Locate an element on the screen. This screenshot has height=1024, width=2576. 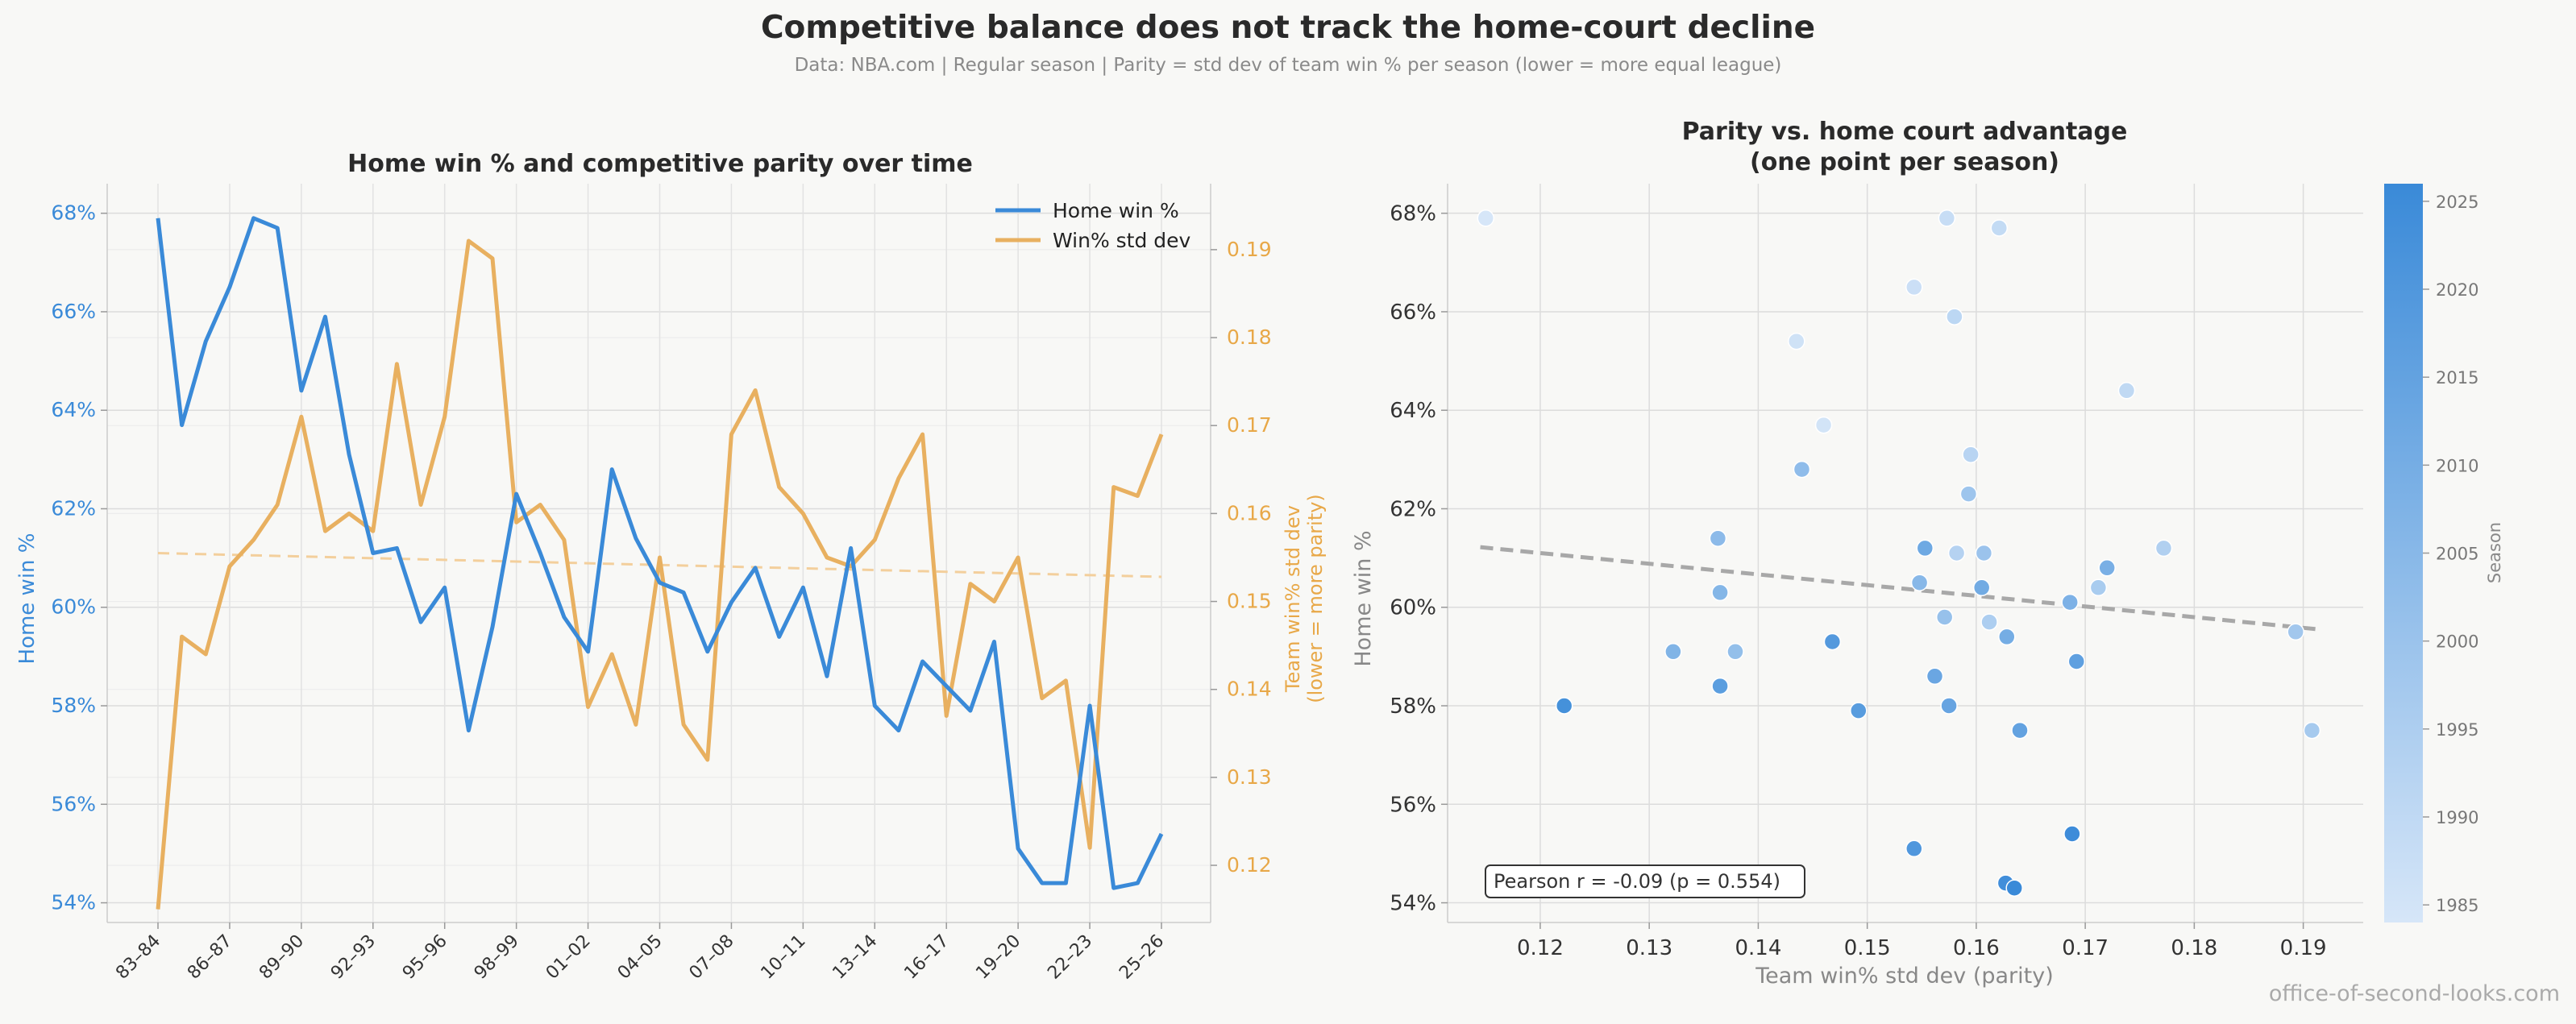
left-y2-axis-label-line2: (lower = more parity) is located at coordinates (1315, 598).